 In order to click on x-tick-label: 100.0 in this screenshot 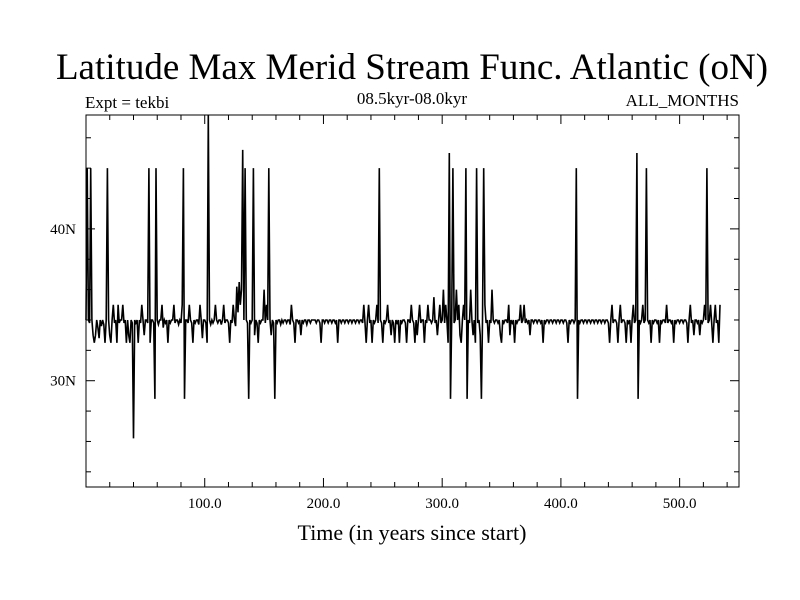, I will do `click(205, 504)`.